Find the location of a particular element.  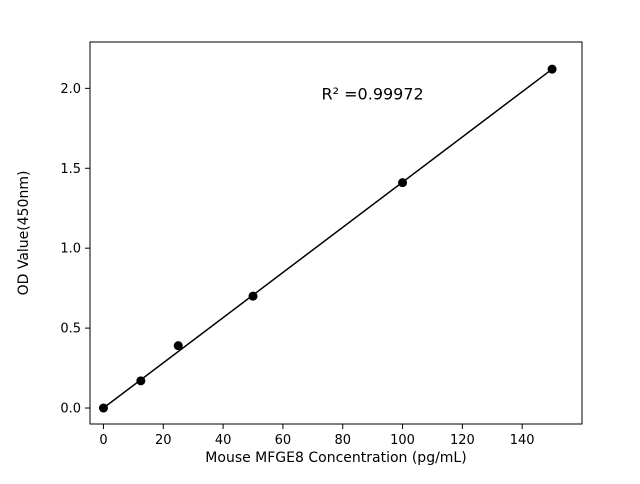

x-tick-label: 20 is located at coordinates (163, 440).